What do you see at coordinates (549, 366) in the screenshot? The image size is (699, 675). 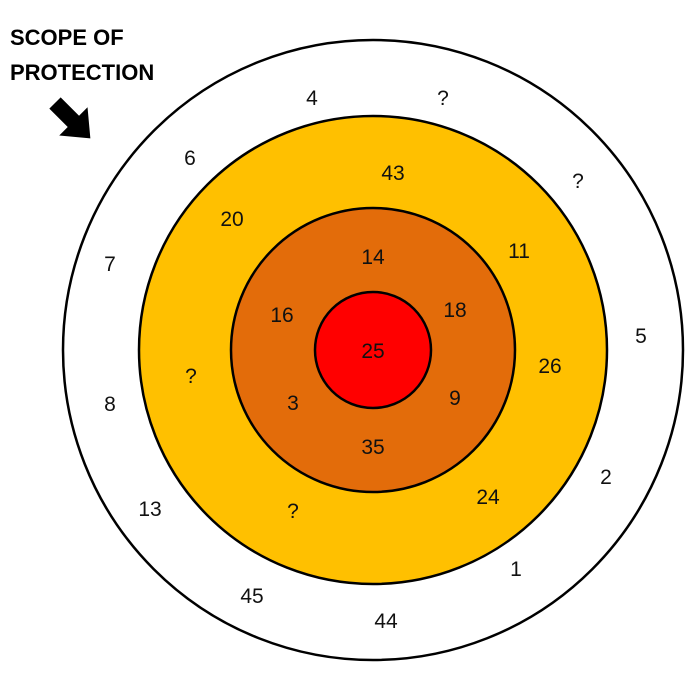 I see `middle-ring-label: 26` at bounding box center [549, 366].